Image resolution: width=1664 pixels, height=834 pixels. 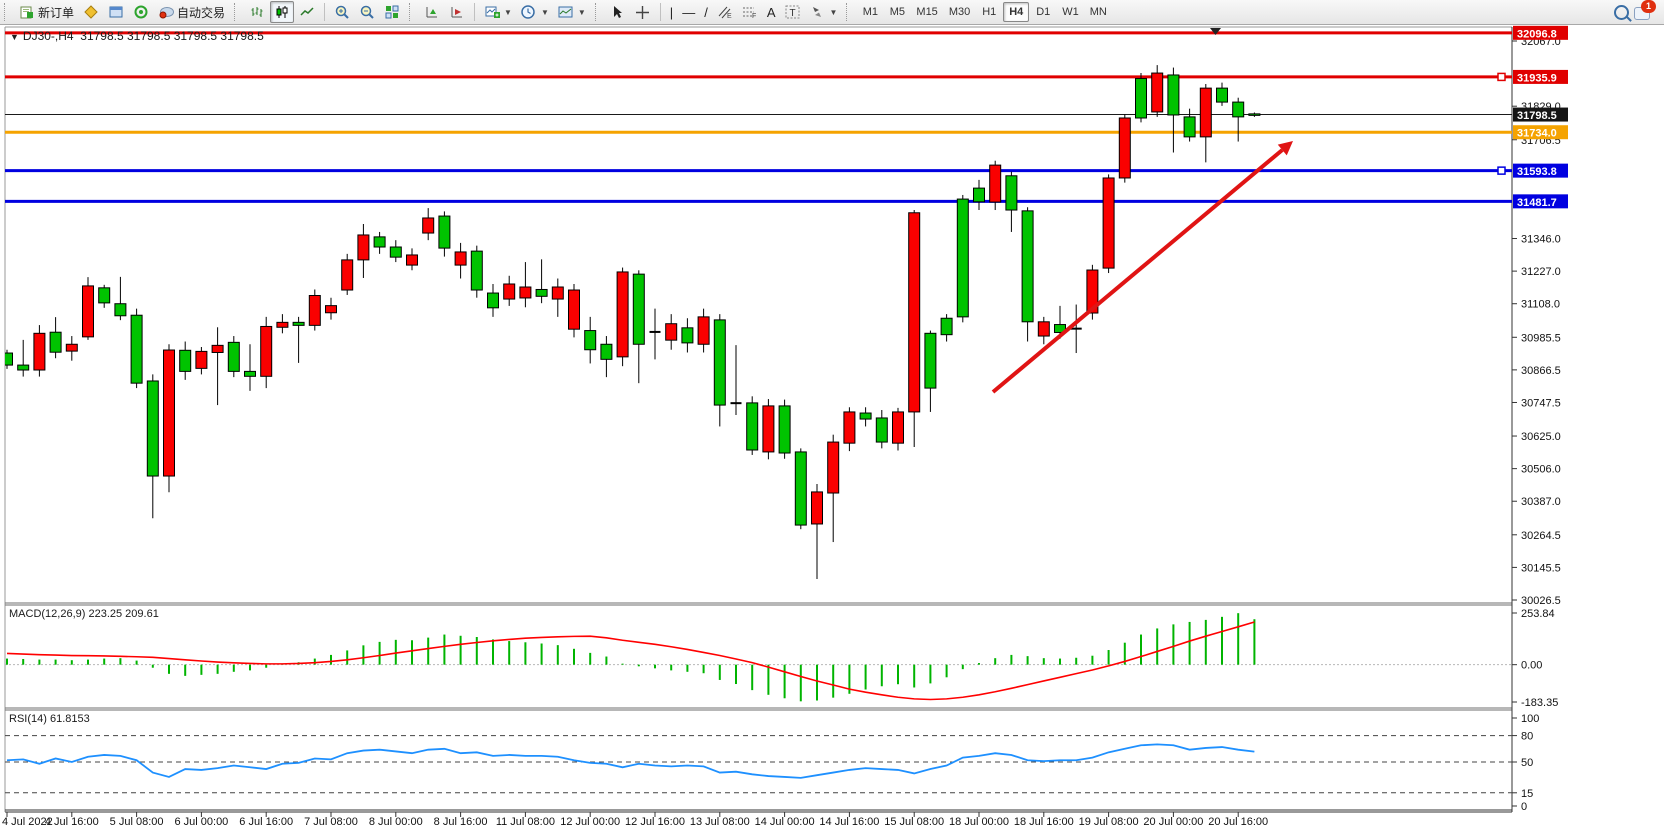 What do you see at coordinates (1043, 12) in the screenshot?
I see `timeframe-button-d1: D1` at bounding box center [1043, 12].